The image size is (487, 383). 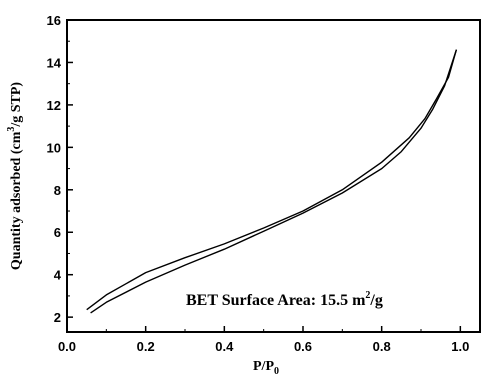 I want to click on x-tick-label: 1.0, so click(x=460, y=346).